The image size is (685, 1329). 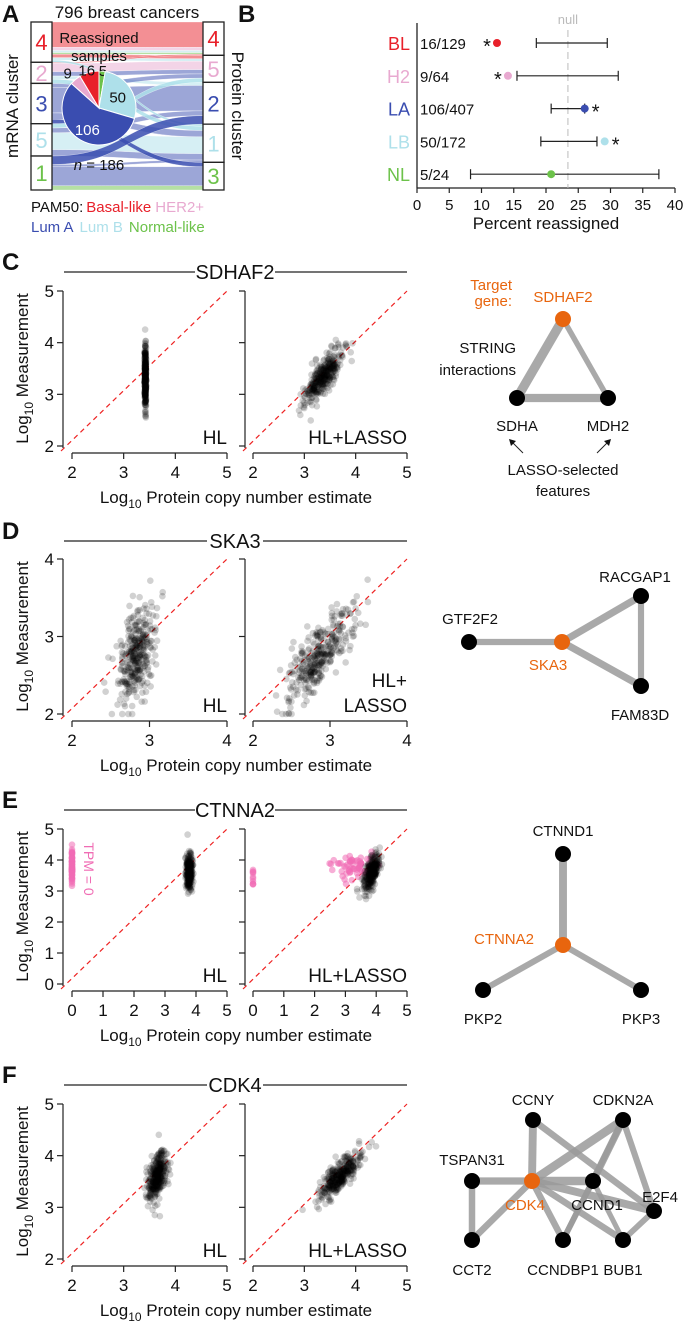 I want to click on tpm-zero-point, so click(x=72, y=844).